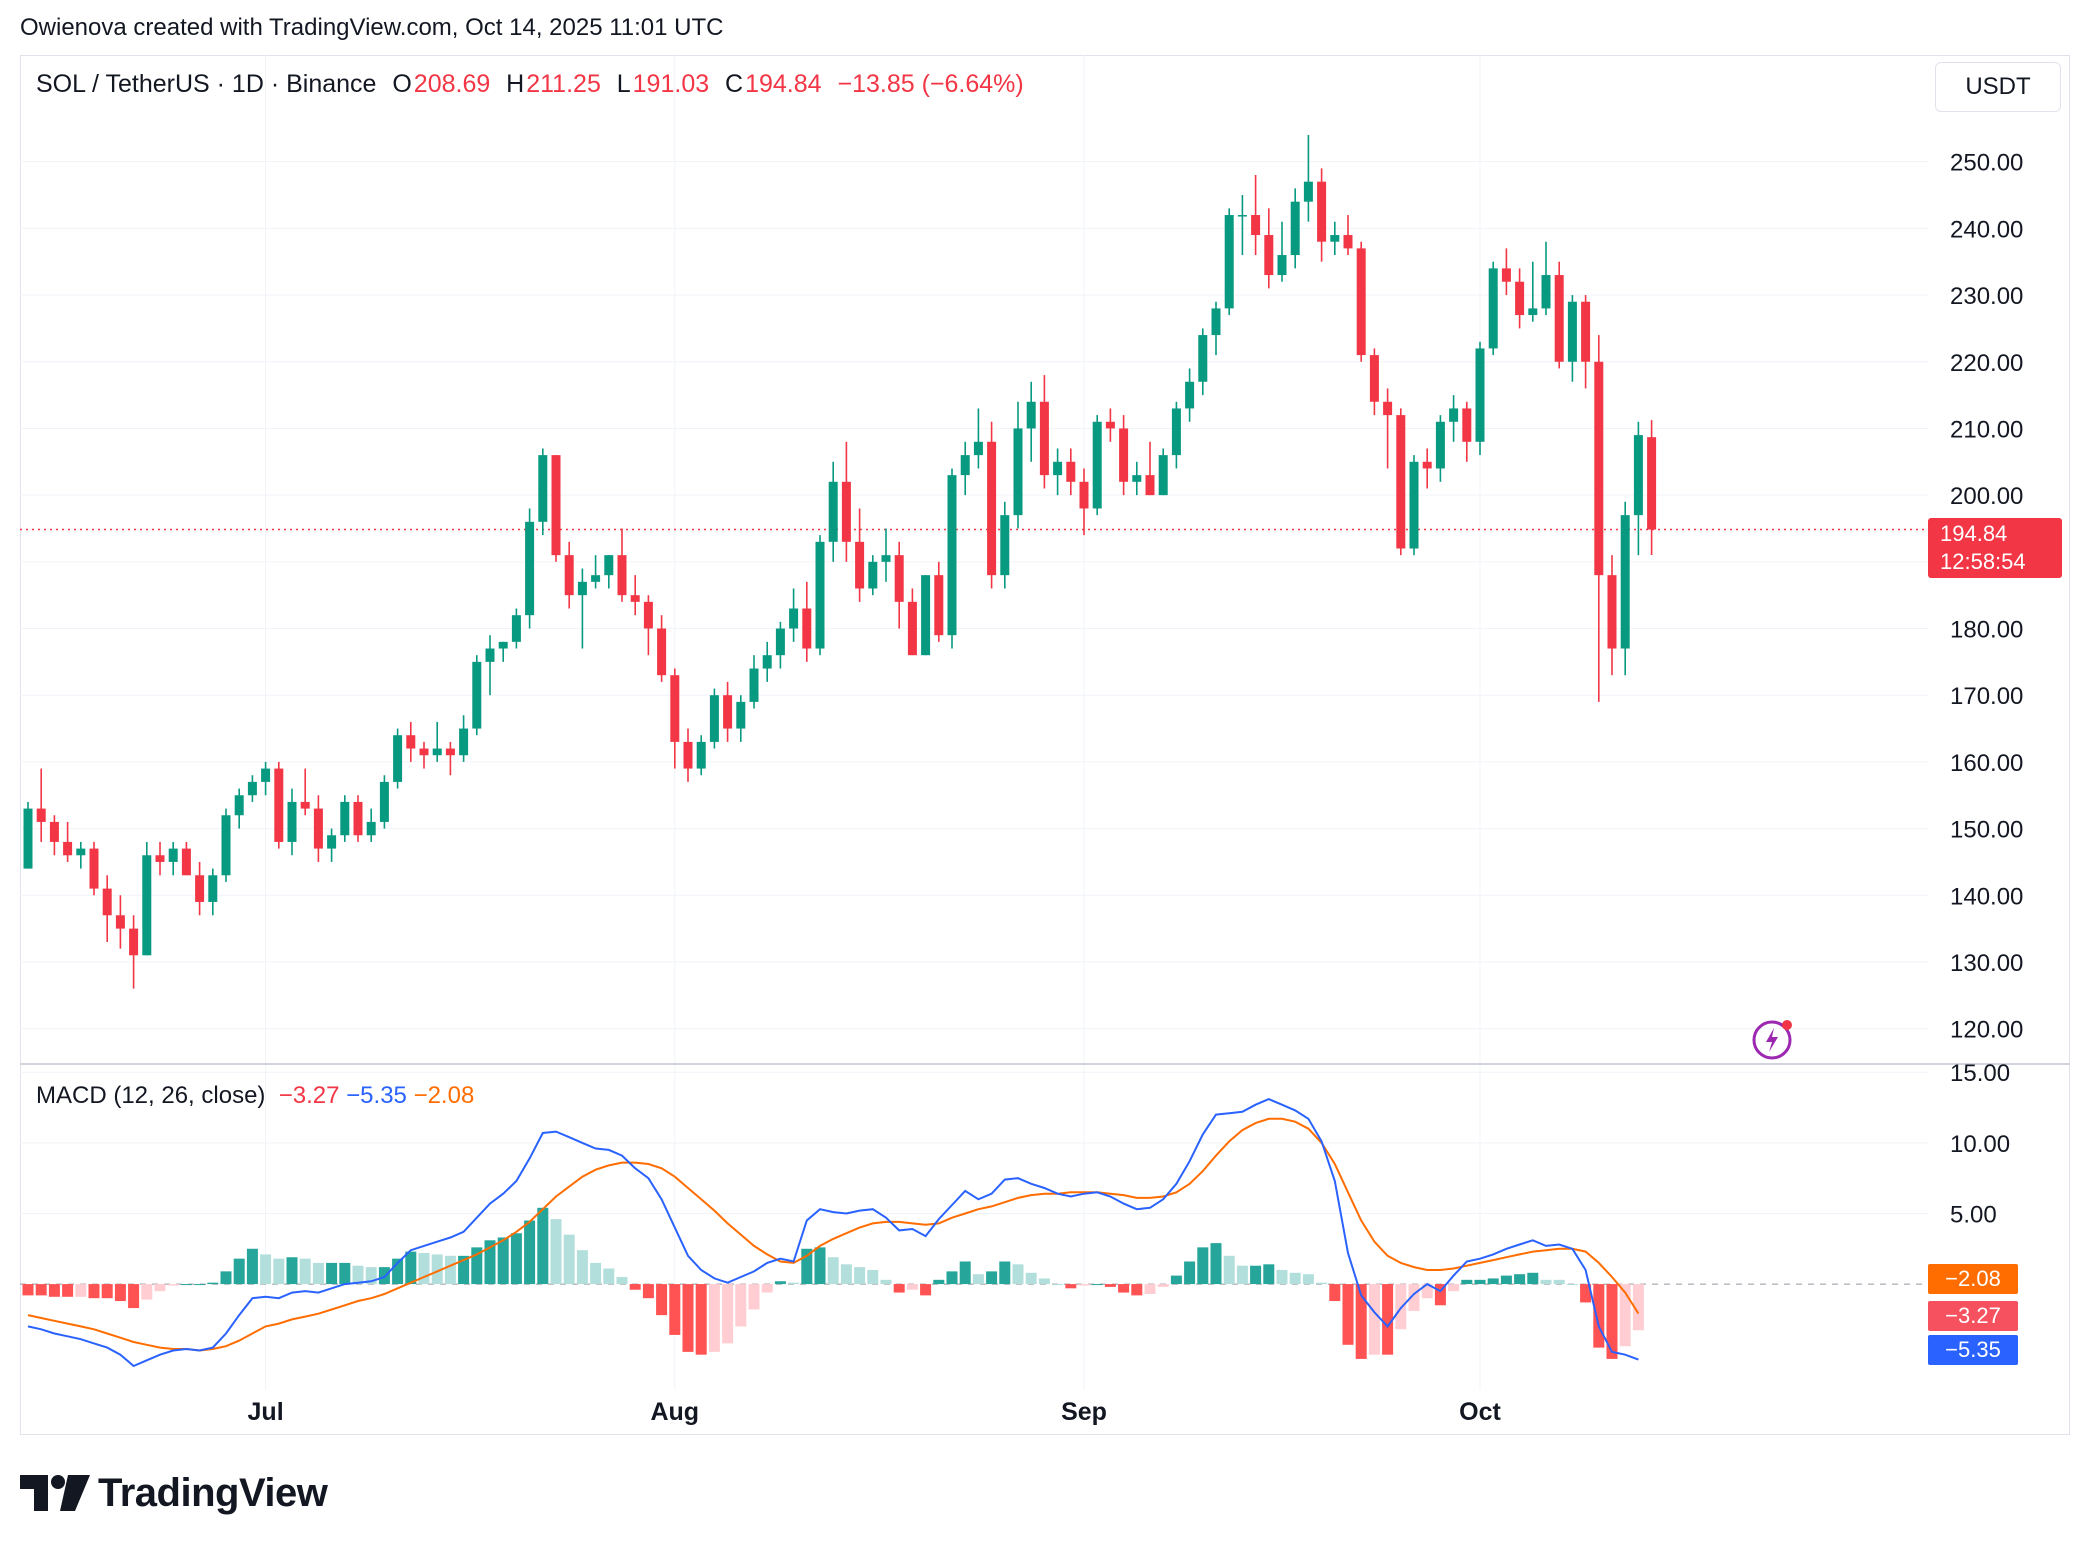 This screenshot has width=2084, height=1552. What do you see at coordinates (1998, 87) in the screenshot?
I see `currency-button: USDT` at bounding box center [1998, 87].